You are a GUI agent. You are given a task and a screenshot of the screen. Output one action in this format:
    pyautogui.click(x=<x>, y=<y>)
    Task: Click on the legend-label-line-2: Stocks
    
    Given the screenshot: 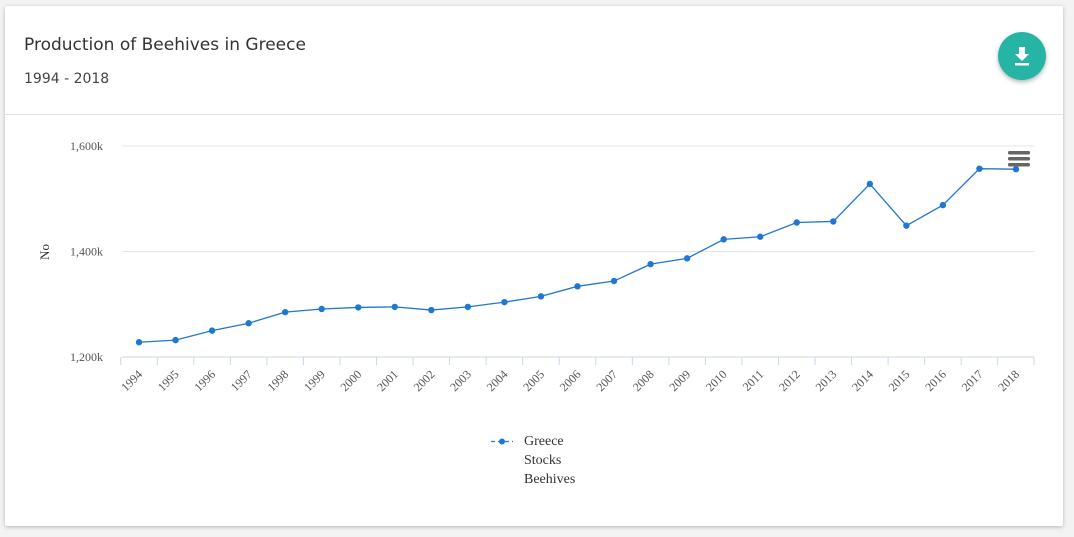 What is the action you would take?
    pyautogui.click(x=543, y=460)
    